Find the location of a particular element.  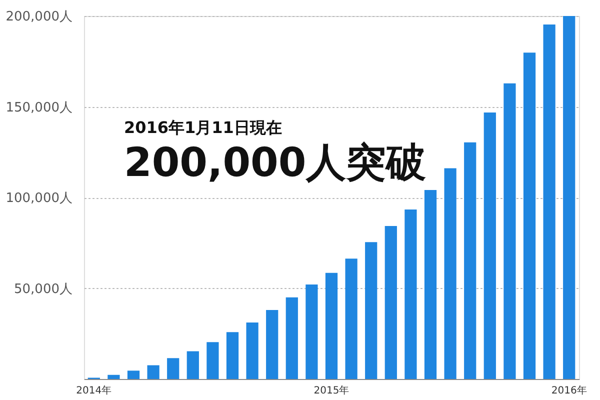

annotation: 200,000人突破 is located at coordinates (275, 163).